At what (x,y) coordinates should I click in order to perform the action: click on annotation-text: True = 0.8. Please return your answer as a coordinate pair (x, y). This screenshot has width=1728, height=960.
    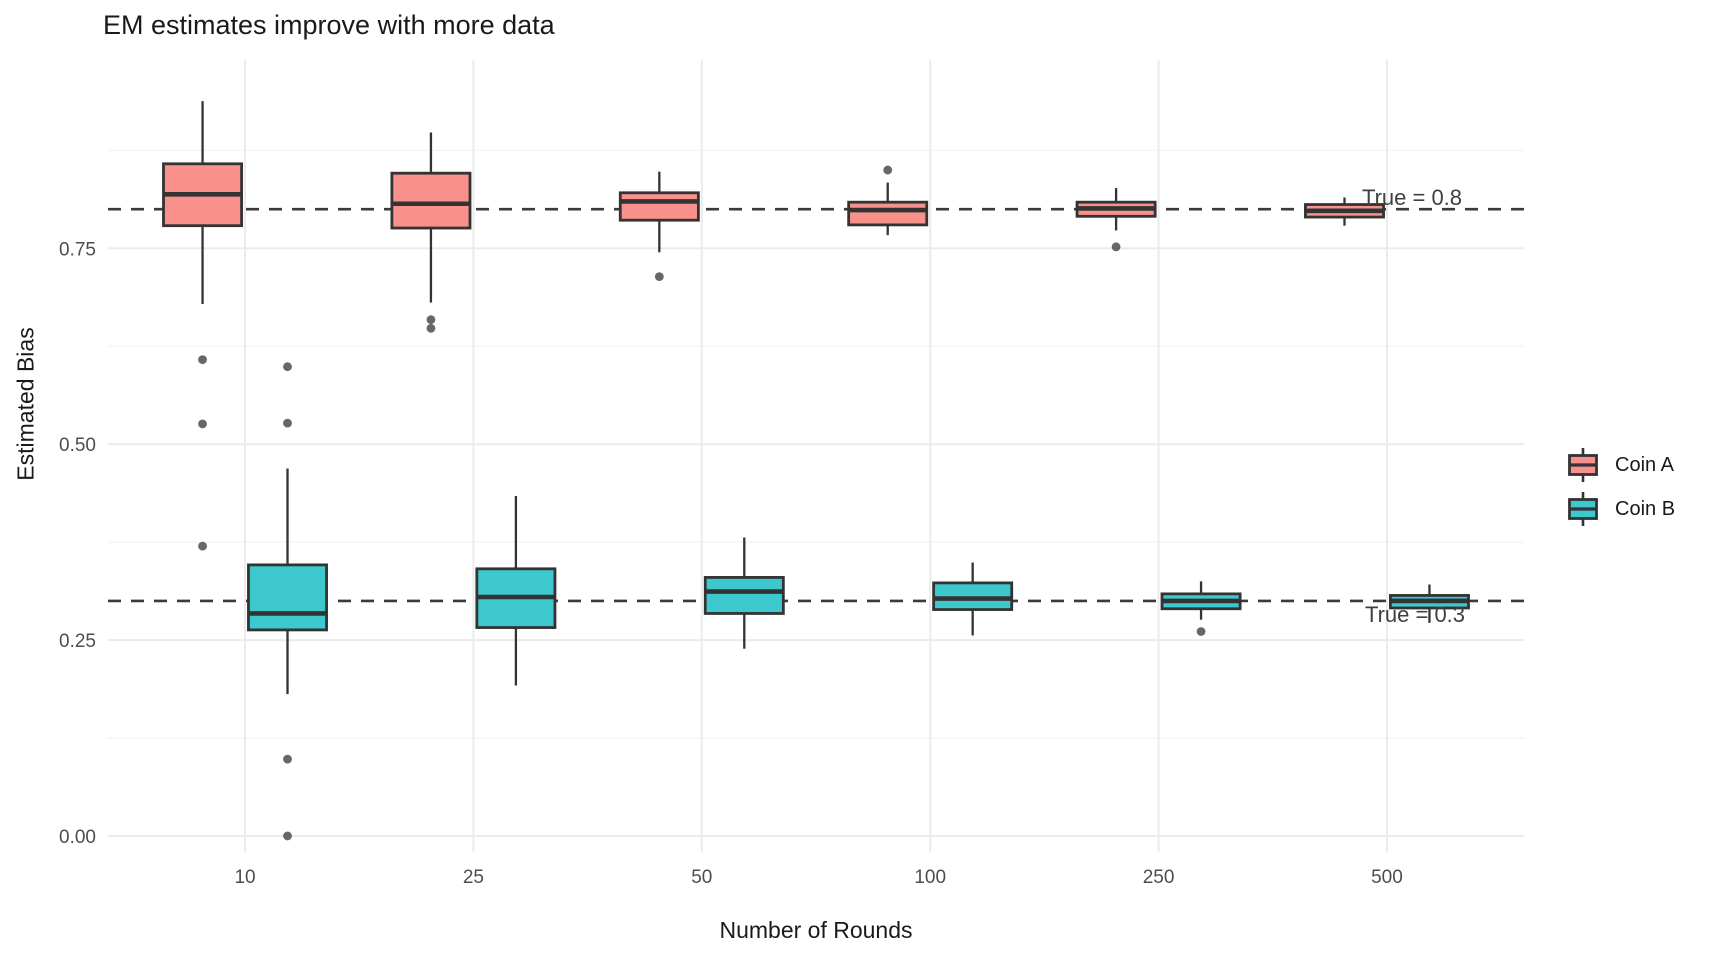
    Looking at the image, I should click on (1412, 197).